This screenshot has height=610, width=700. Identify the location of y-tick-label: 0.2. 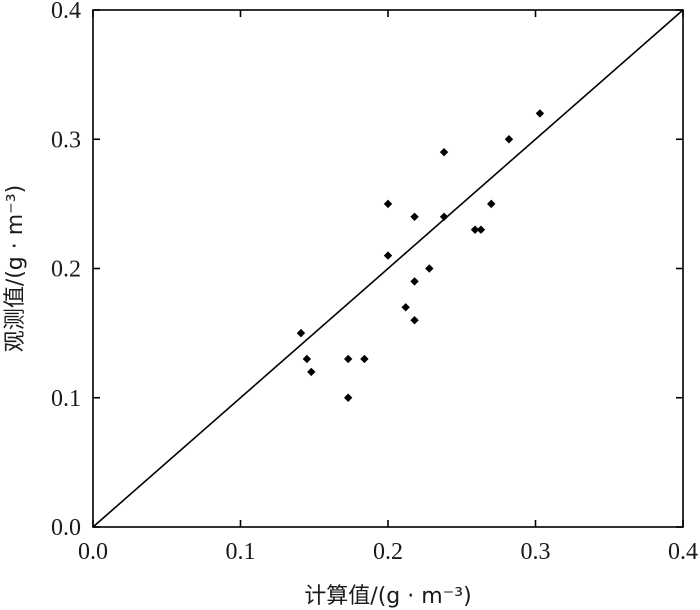
(66, 270).